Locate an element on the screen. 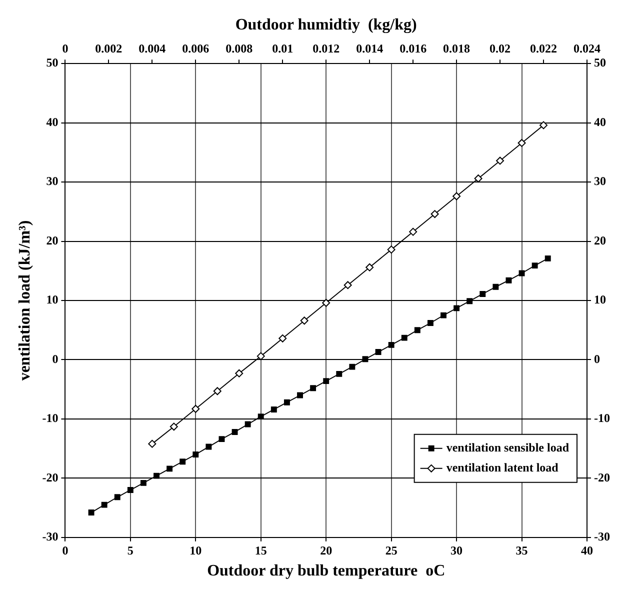  y2-tick-label: -20 is located at coordinates (602, 477).